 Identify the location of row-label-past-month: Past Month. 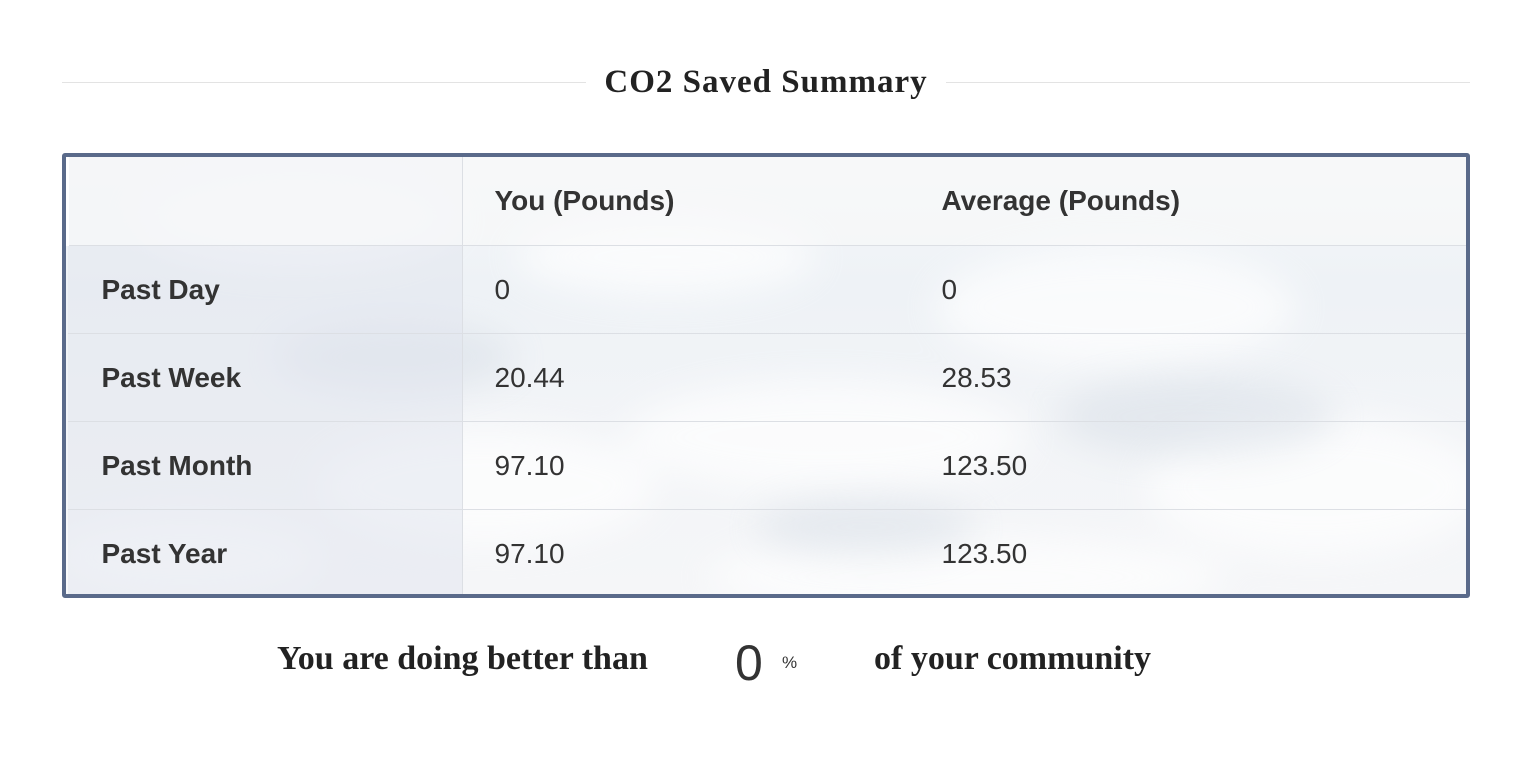
(265, 465).